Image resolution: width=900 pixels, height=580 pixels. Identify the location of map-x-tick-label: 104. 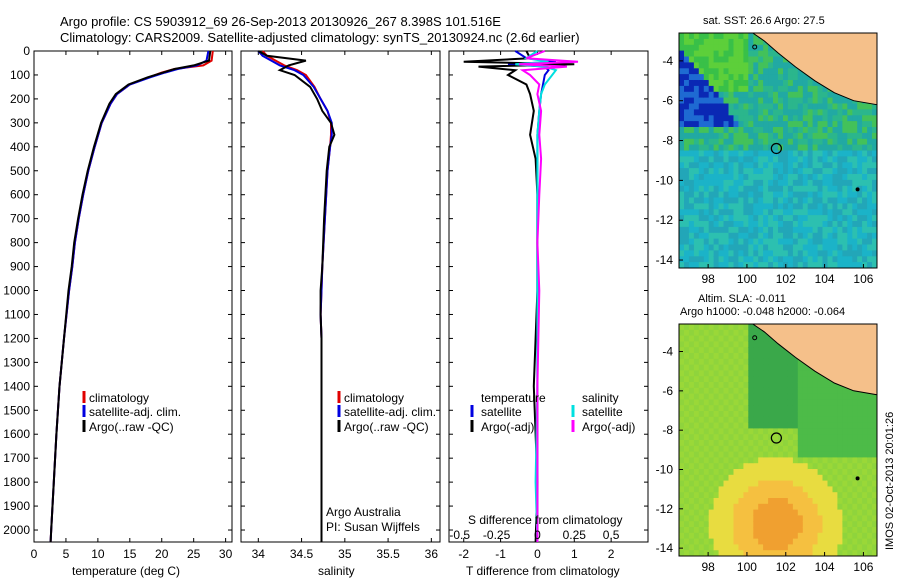
(825, 567).